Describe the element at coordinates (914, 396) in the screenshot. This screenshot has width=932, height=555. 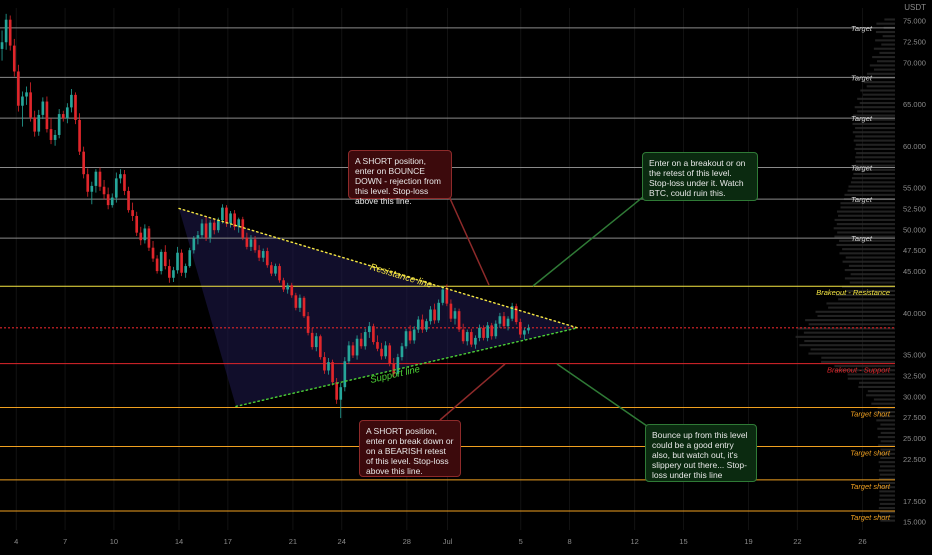
I see `y-axis-tick-label: 30.000` at that location.